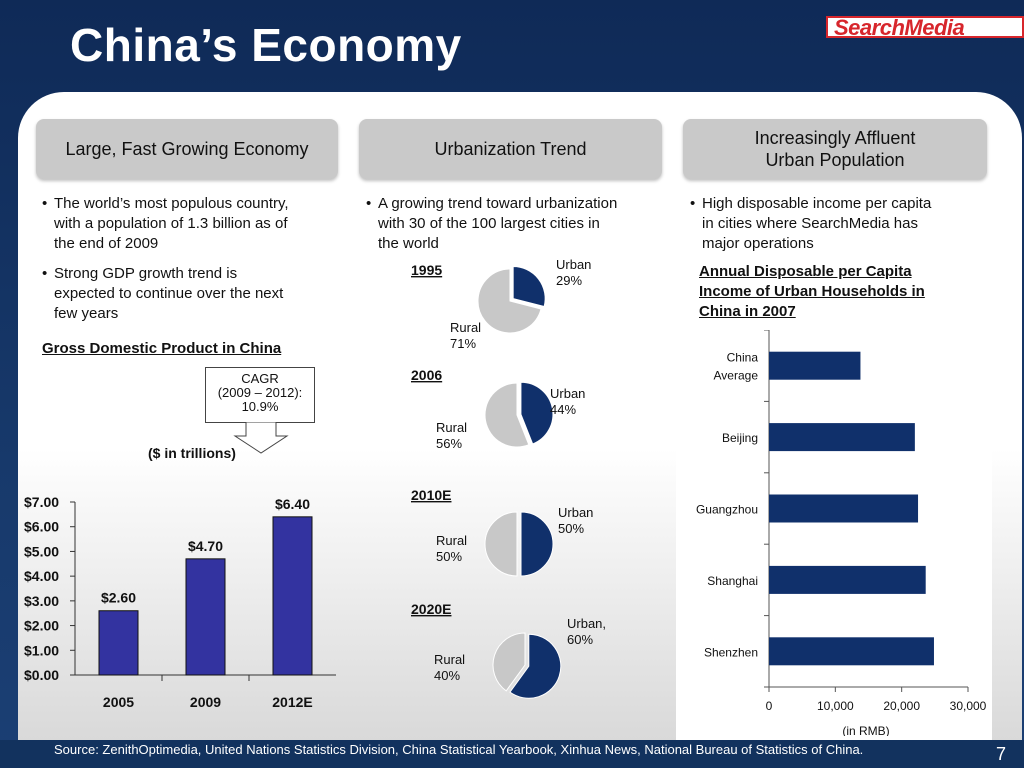  What do you see at coordinates (743, 358) in the screenshot?
I see `income-category-label: China` at bounding box center [743, 358].